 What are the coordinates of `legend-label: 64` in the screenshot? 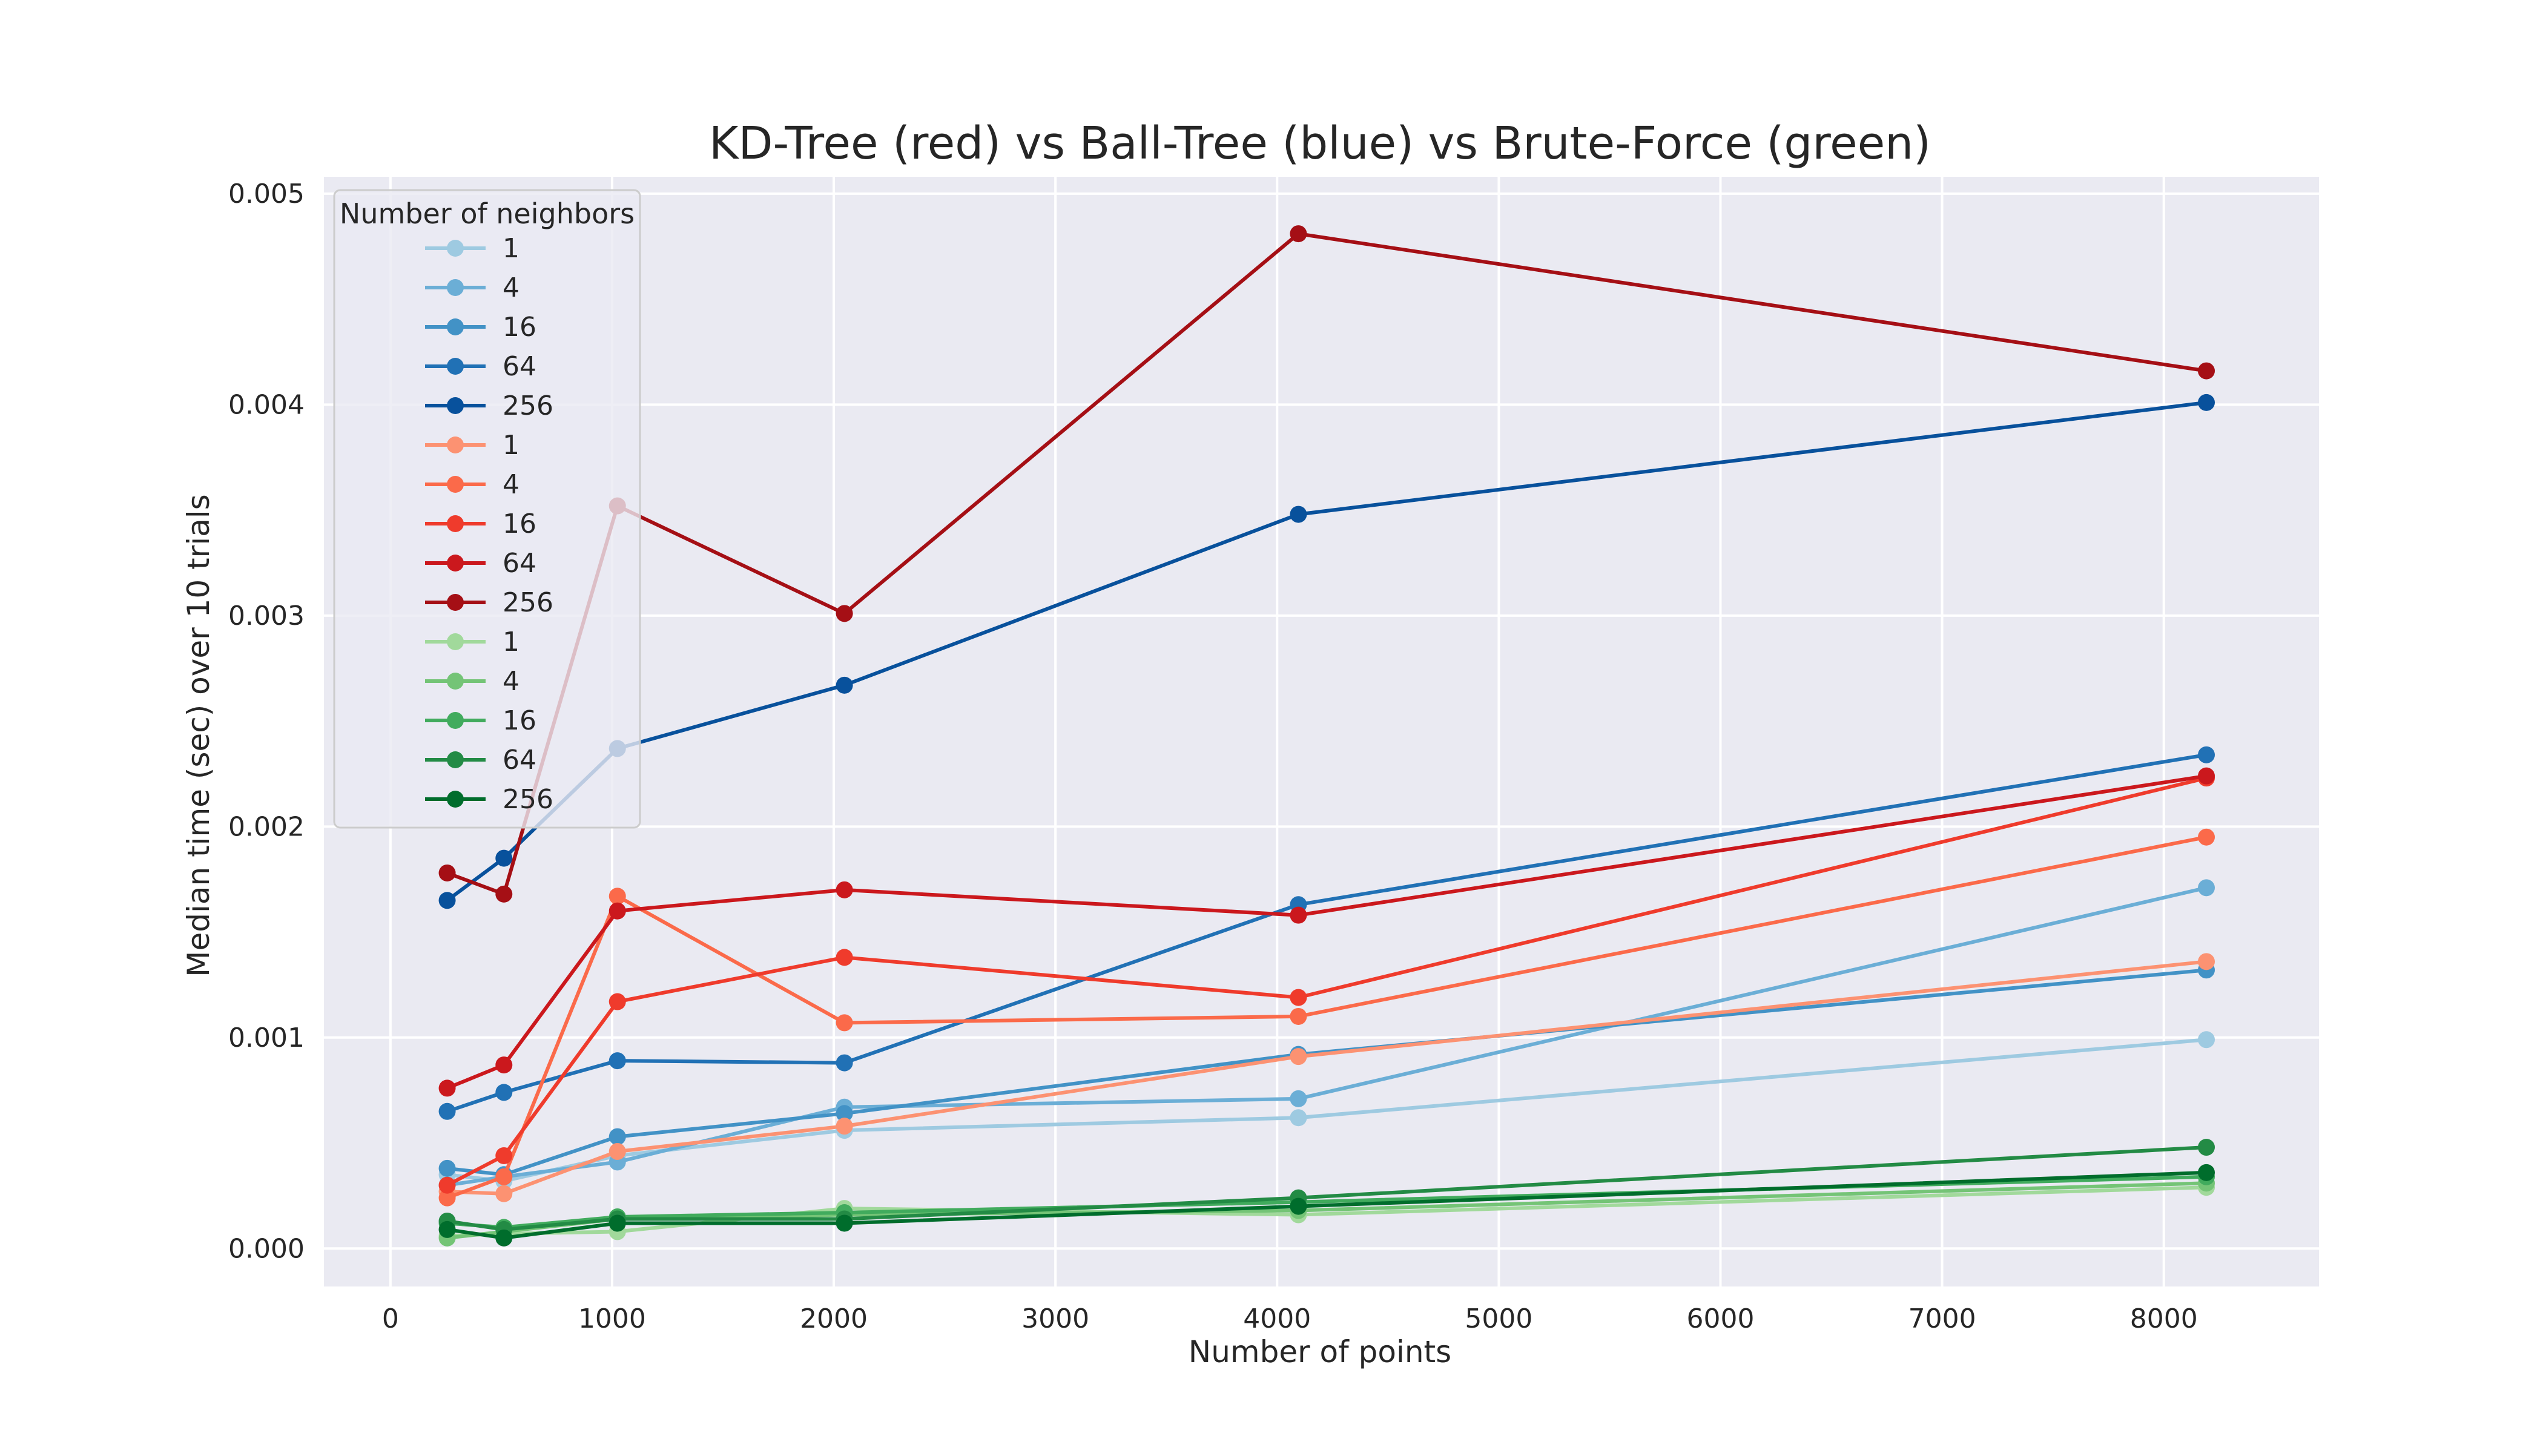 It's located at (520, 760).